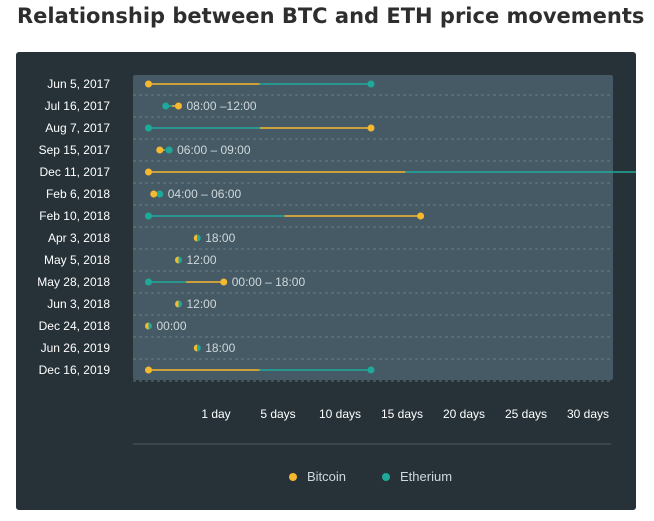  What do you see at coordinates (77, 260) in the screenshot?
I see `row-label: May 5, 2018` at bounding box center [77, 260].